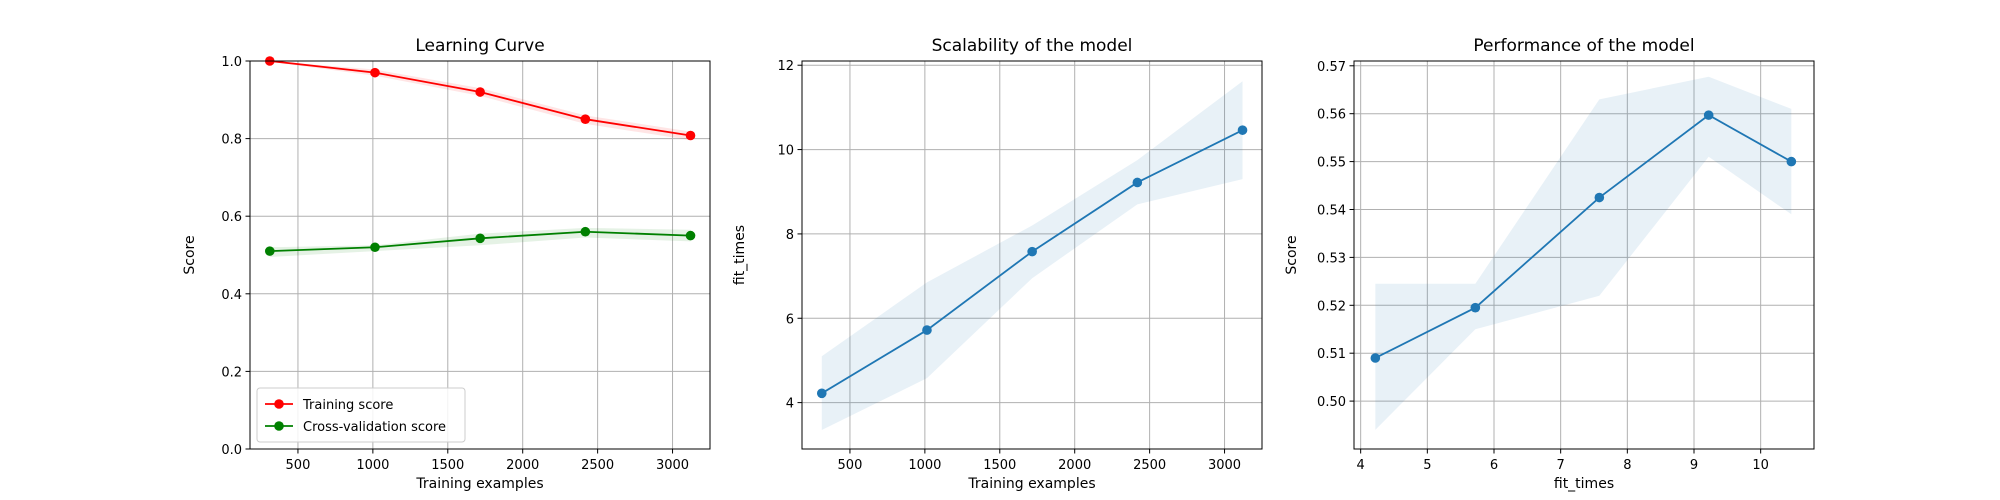  What do you see at coordinates (231, 450) in the screenshot?
I see `y-tick-label: 0.0` at bounding box center [231, 450].